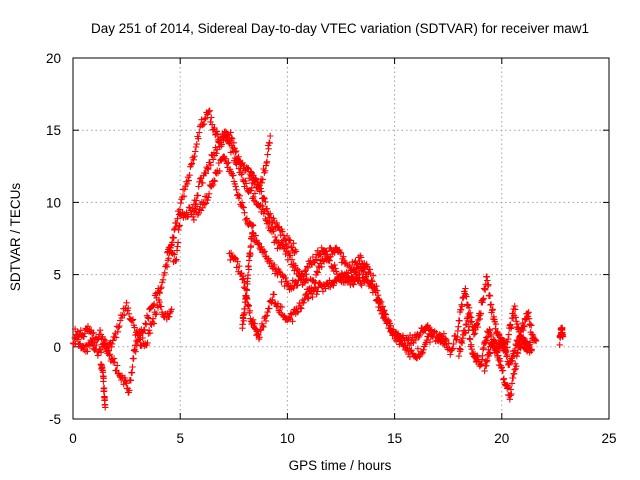 This screenshot has width=640, height=480. Describe the element at coordinates (57, 275) in the screenshot. I see `y-tick-label: 5` at that location.